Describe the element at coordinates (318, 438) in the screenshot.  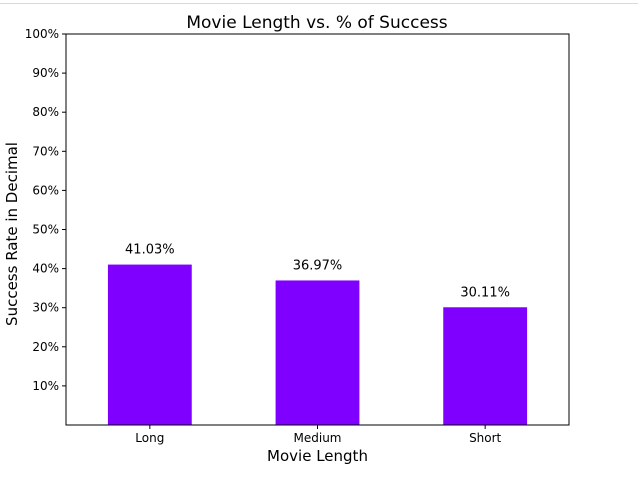
I see `x-tick-label-medium: Medium` at that location.